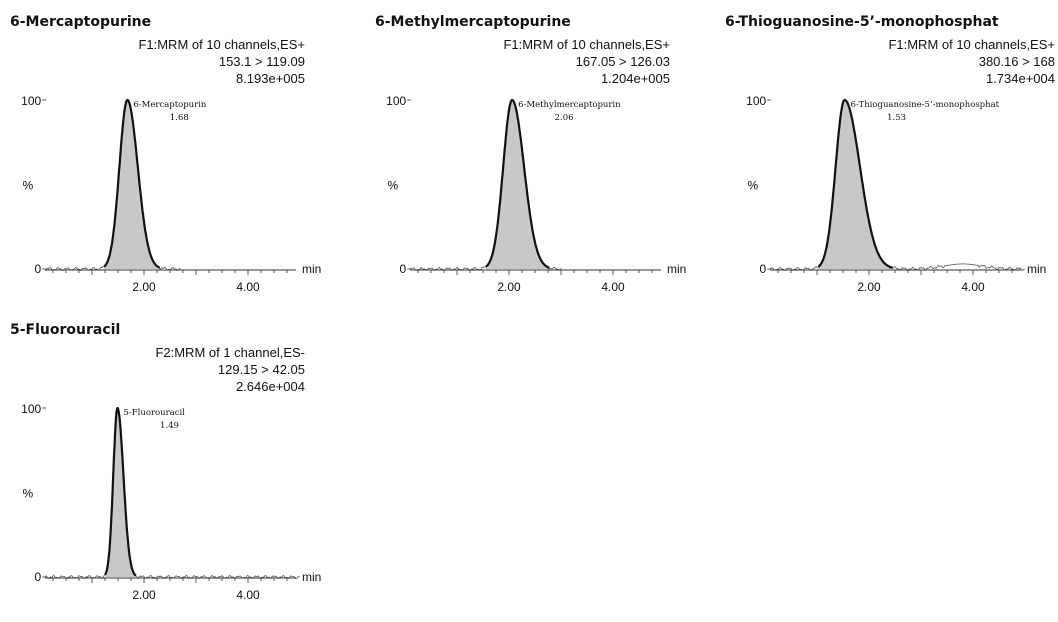  I want to click on intensity-label: 2.646e+004, so click(270, 386).